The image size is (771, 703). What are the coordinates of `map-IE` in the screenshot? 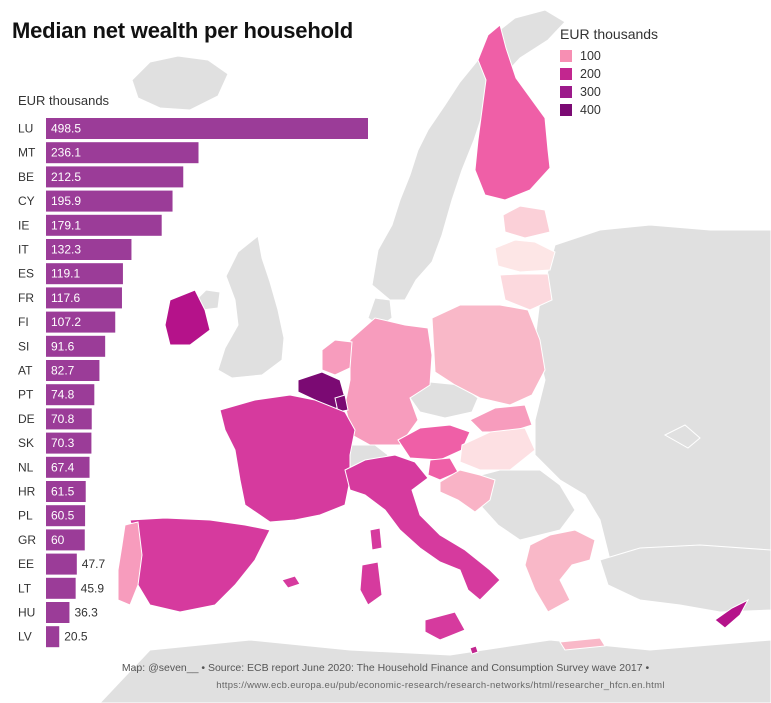 It's located at (187, 317).